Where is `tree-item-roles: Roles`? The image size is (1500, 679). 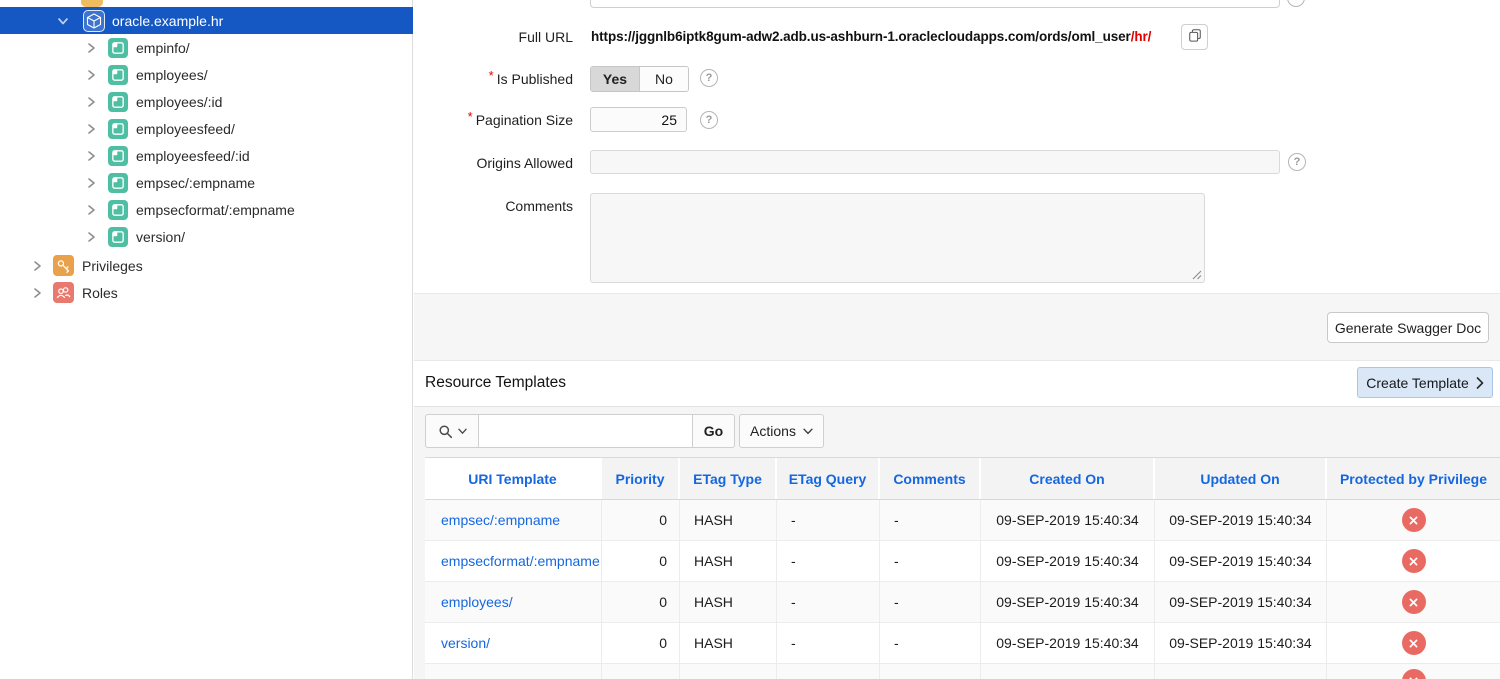 tree-item-roles: Roles is located at coordinates (206, 292).